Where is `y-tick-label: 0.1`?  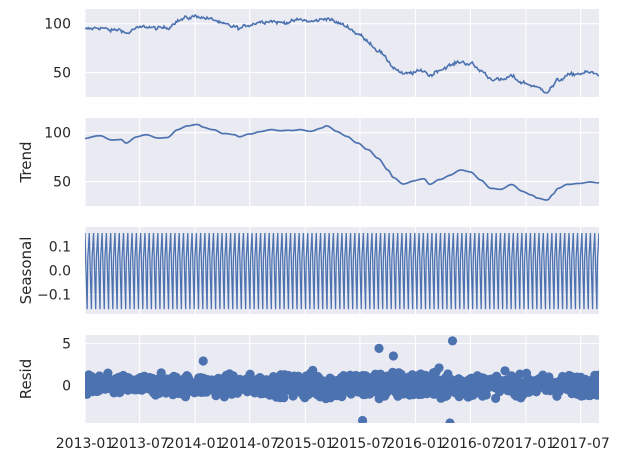 y-tick-label: 0.1 is located at coordinates (60, 247).